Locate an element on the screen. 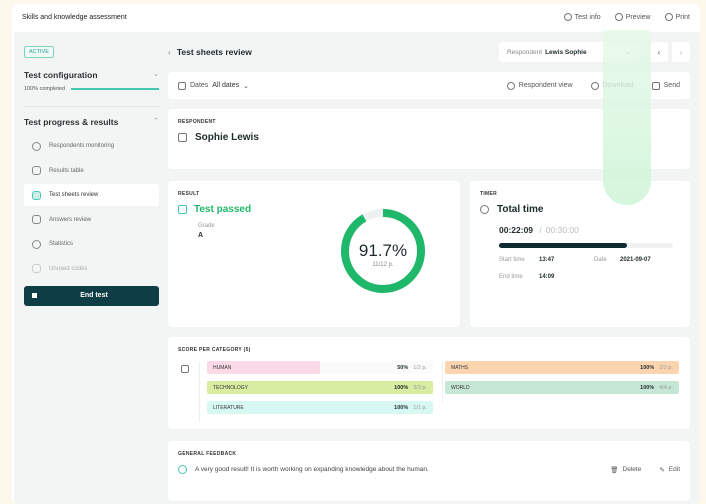  respondent-view-button: Respondent view is located at coordinates (539, 85).